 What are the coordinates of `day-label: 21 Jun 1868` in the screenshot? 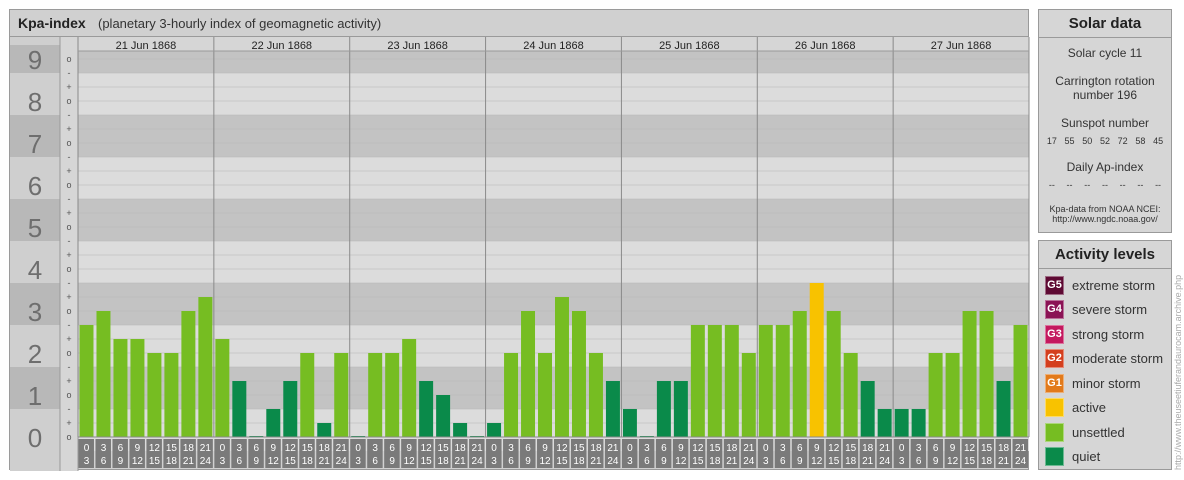 It's located at (146, 46).